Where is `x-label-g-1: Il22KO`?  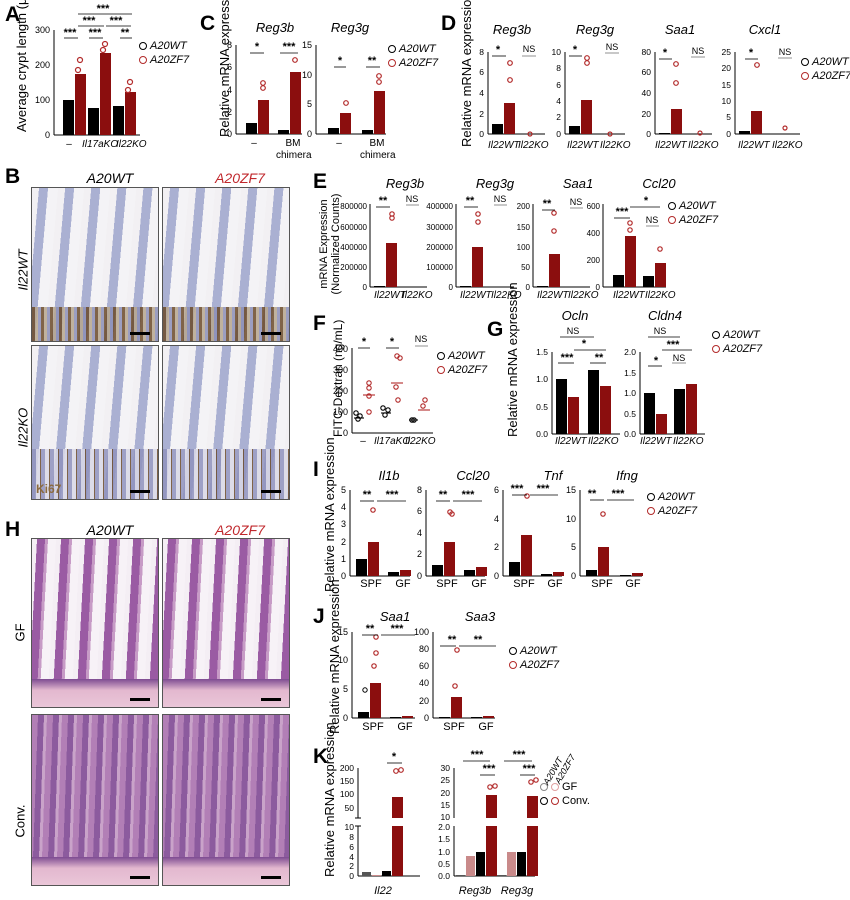 x-label-g-1: Il22KO is located at coordinates (603, 441).